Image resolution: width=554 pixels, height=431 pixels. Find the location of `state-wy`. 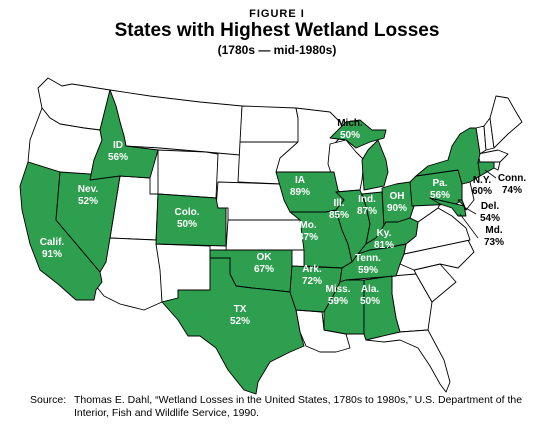

state-wy is located at coordinates (188, 174).